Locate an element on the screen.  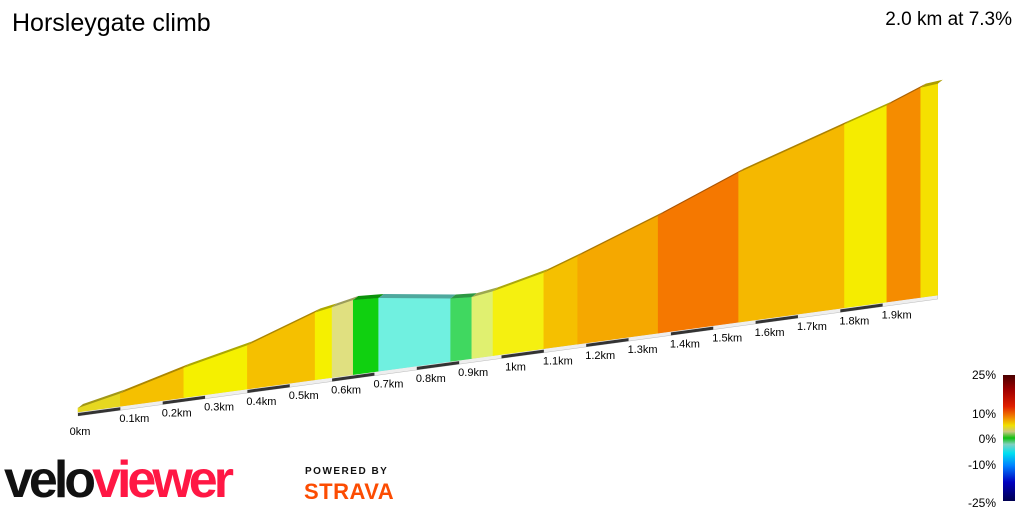
x-tick-label: 1.5km is located at coordinates (727, 339).